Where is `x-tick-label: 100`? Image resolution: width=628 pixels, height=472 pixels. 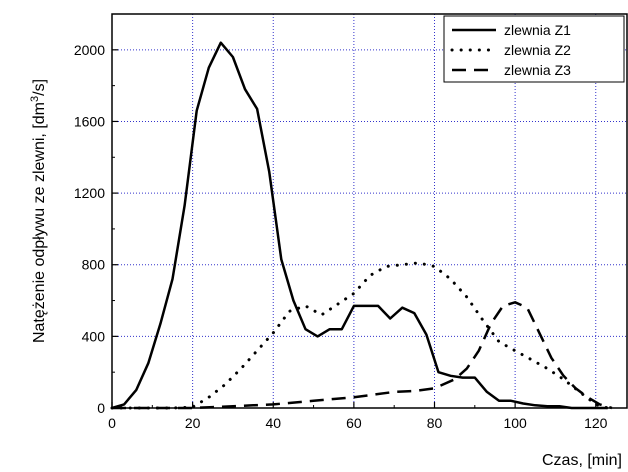
x-tick-label: 100 is located at coordinates (515, 423).